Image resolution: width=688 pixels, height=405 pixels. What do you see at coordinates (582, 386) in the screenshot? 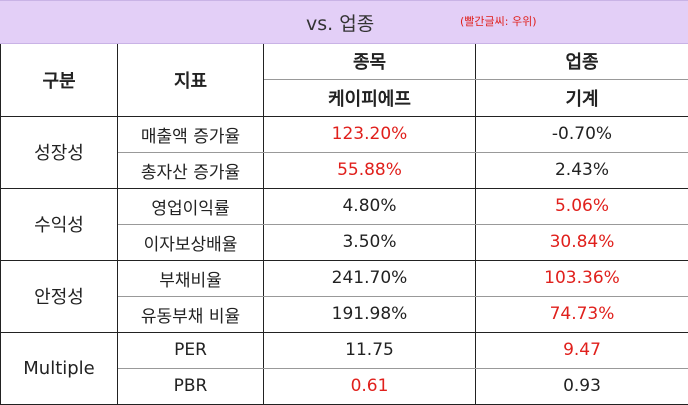
I see `industry-value-cell: 0.93` at bounding box center [582, 386].